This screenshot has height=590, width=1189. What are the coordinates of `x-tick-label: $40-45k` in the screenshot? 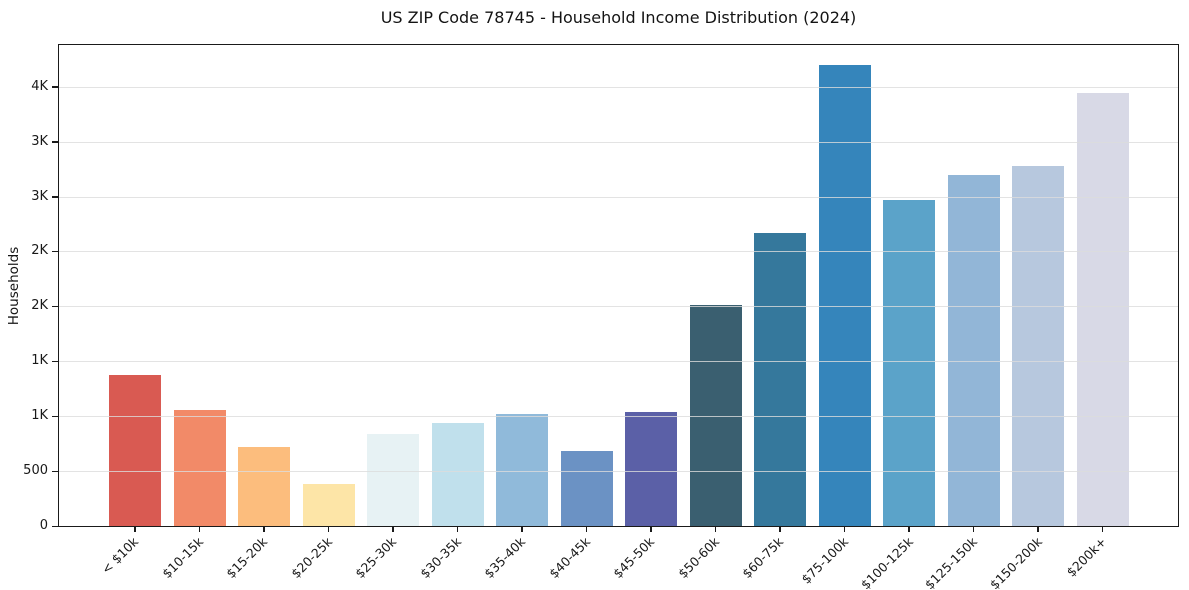 It's located at (570, 558).